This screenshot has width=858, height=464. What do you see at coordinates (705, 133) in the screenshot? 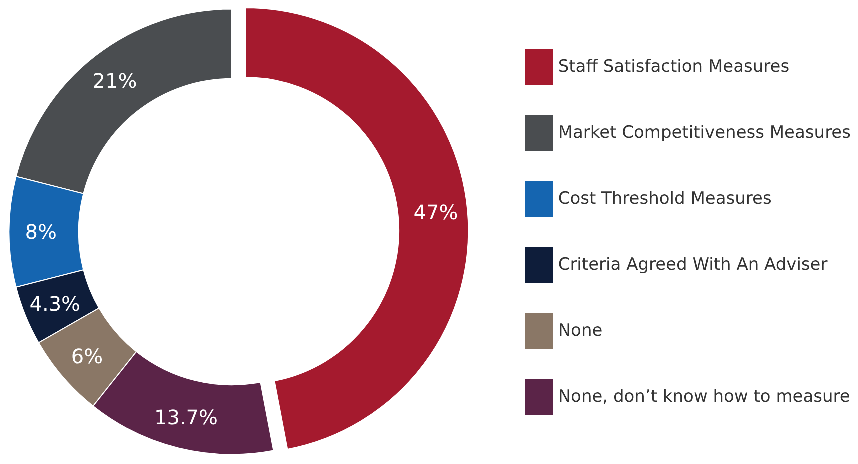
I see `legend-label: Market Competitiveness Measures` at bounding box center [705, 133].